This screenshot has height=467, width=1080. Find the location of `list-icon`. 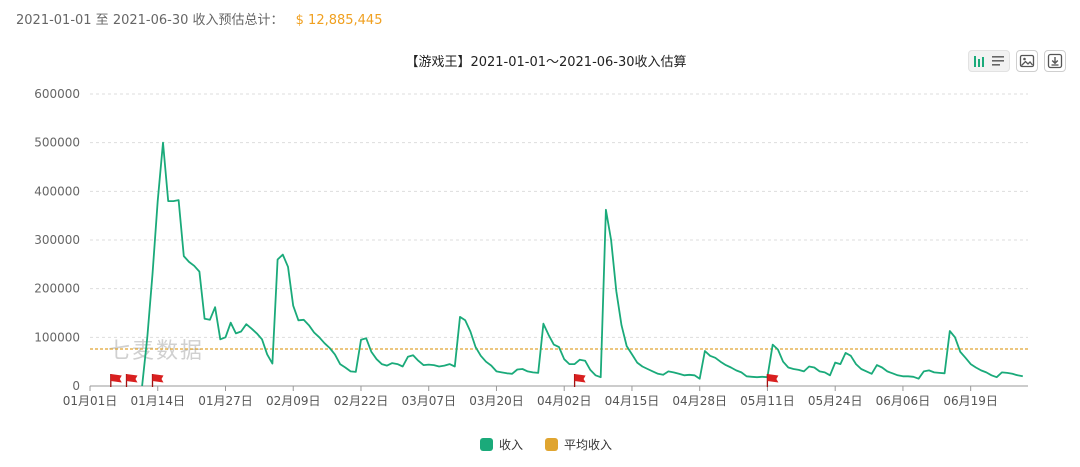

list-icon is located at coordinates (998, 61).